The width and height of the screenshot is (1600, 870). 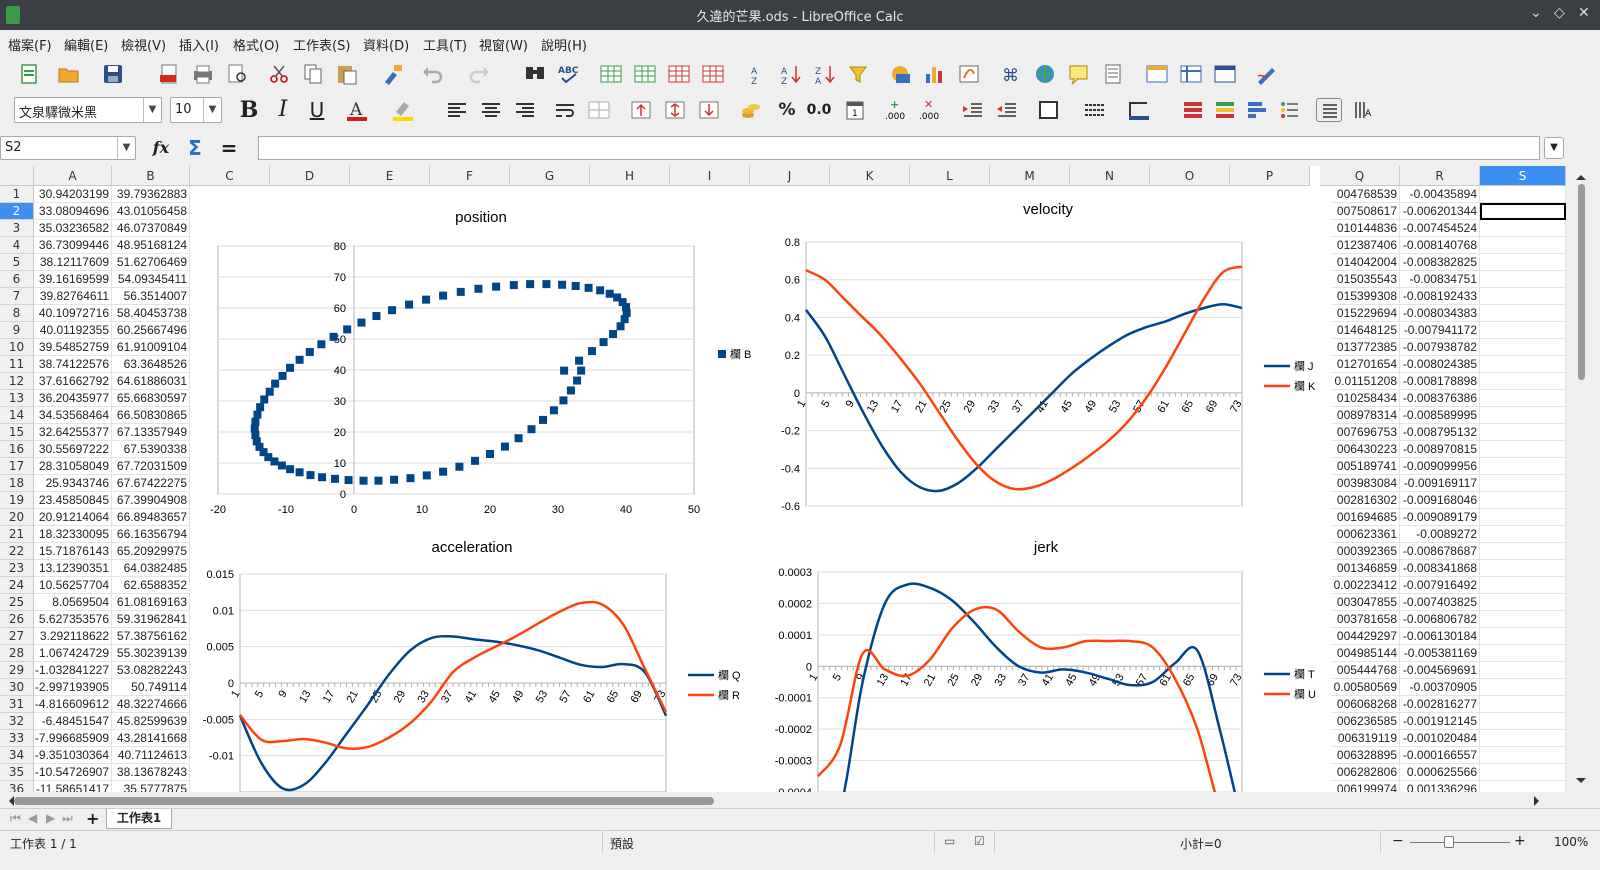 What do you see at coordinates (901, 74) in the screenshot?
I see `insert-image-icon` at bounding box center [901, 74].